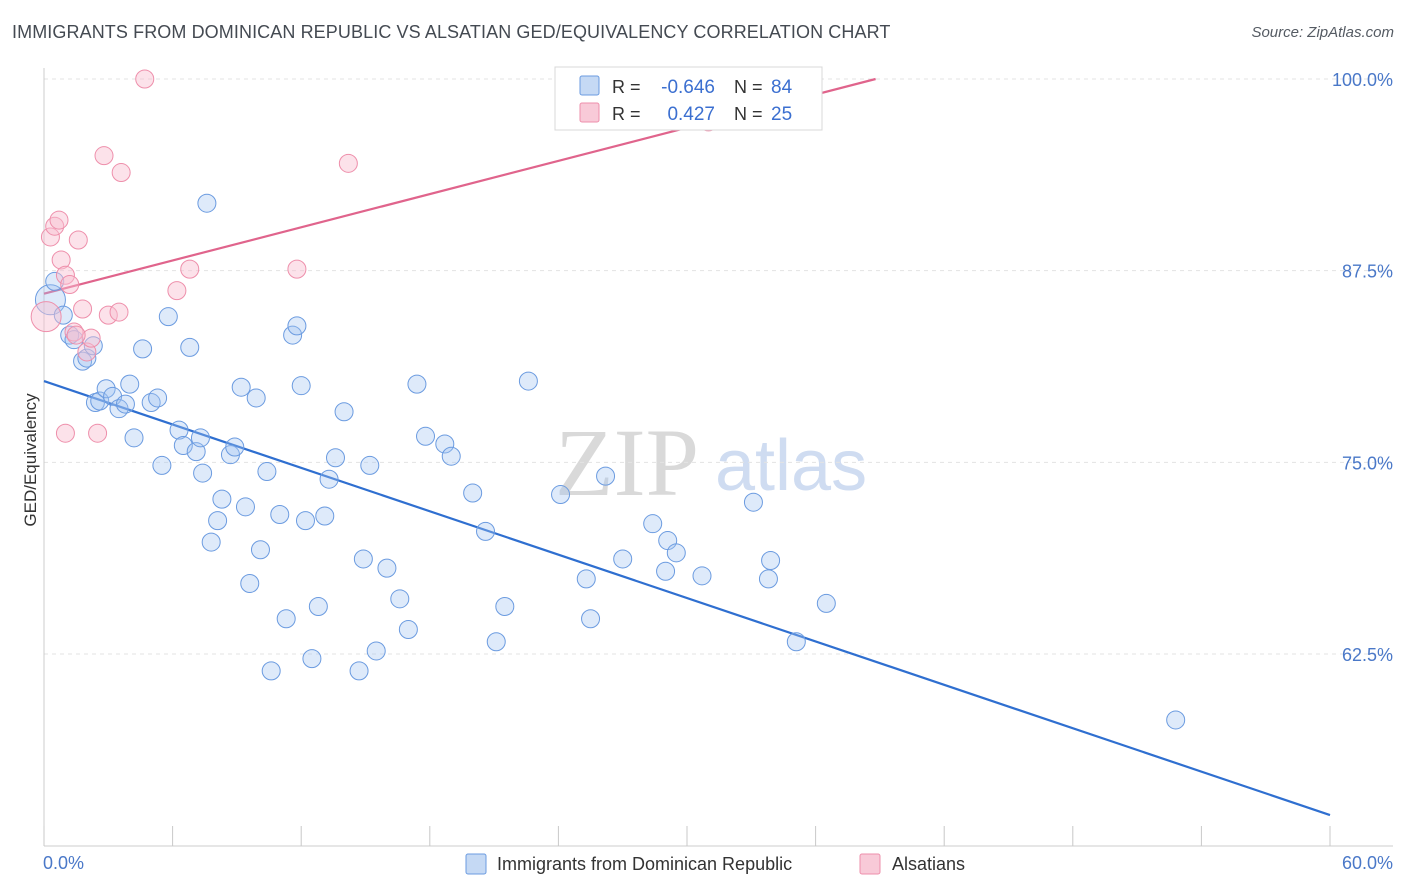 Image resolution: width=1406 pixels, height=892 pixels. I want to click on legend-n-value-2: 25, so click(781, 114).